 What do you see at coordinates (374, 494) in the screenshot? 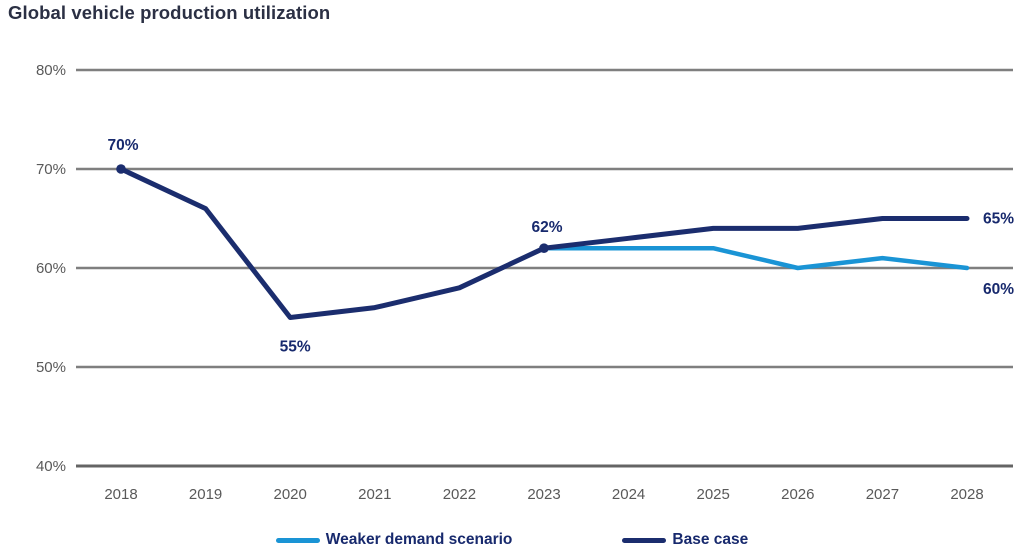
I see `x-tick-label: 2021` at bounding box center [374, 494].